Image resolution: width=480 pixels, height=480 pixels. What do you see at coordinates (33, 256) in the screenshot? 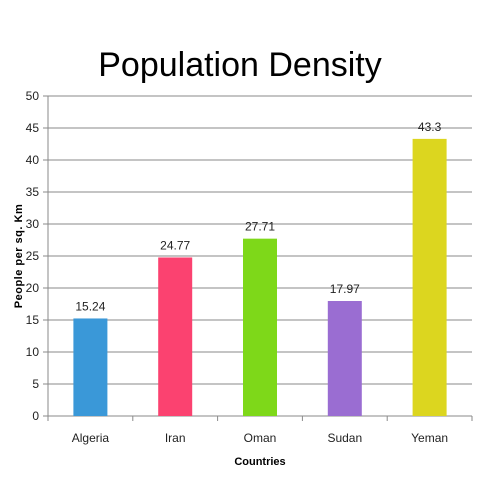
I see `y-tick-label: 25` at bounding box center [33, 256].